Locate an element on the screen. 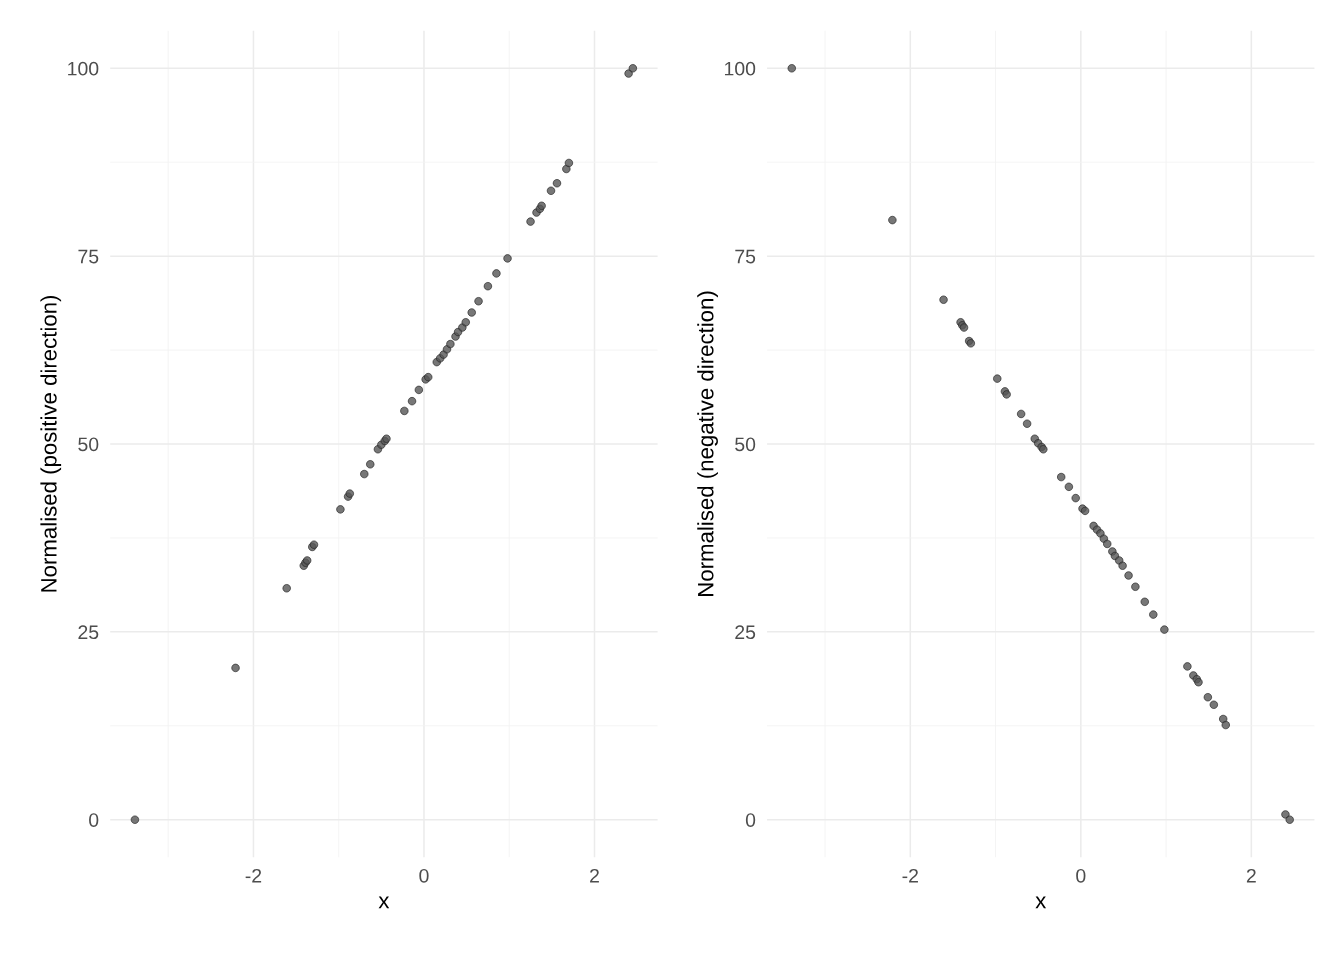  y-axis-title: Normalised (negative direction) is located at coordinates (707, 443).